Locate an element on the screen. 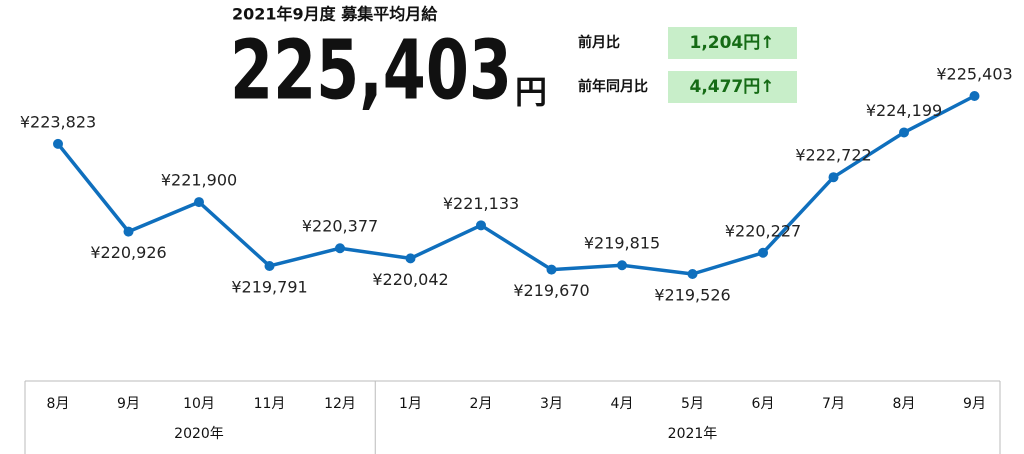 Image resolution: width=1024 pixels, height=454 pixels. headline-unit: 円 is located at coordinates (531, 92).